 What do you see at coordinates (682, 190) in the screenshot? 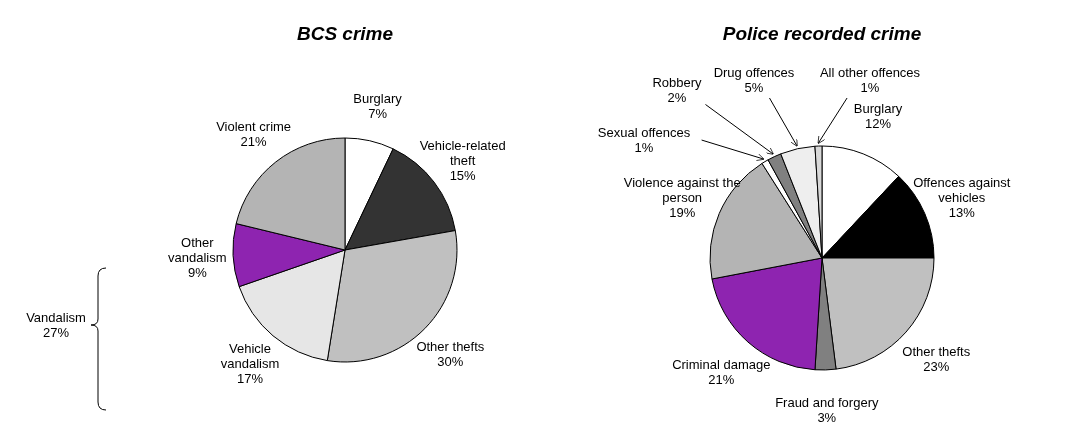
I see `slice-label: Violence against the person` at bounding box center [682, 190].